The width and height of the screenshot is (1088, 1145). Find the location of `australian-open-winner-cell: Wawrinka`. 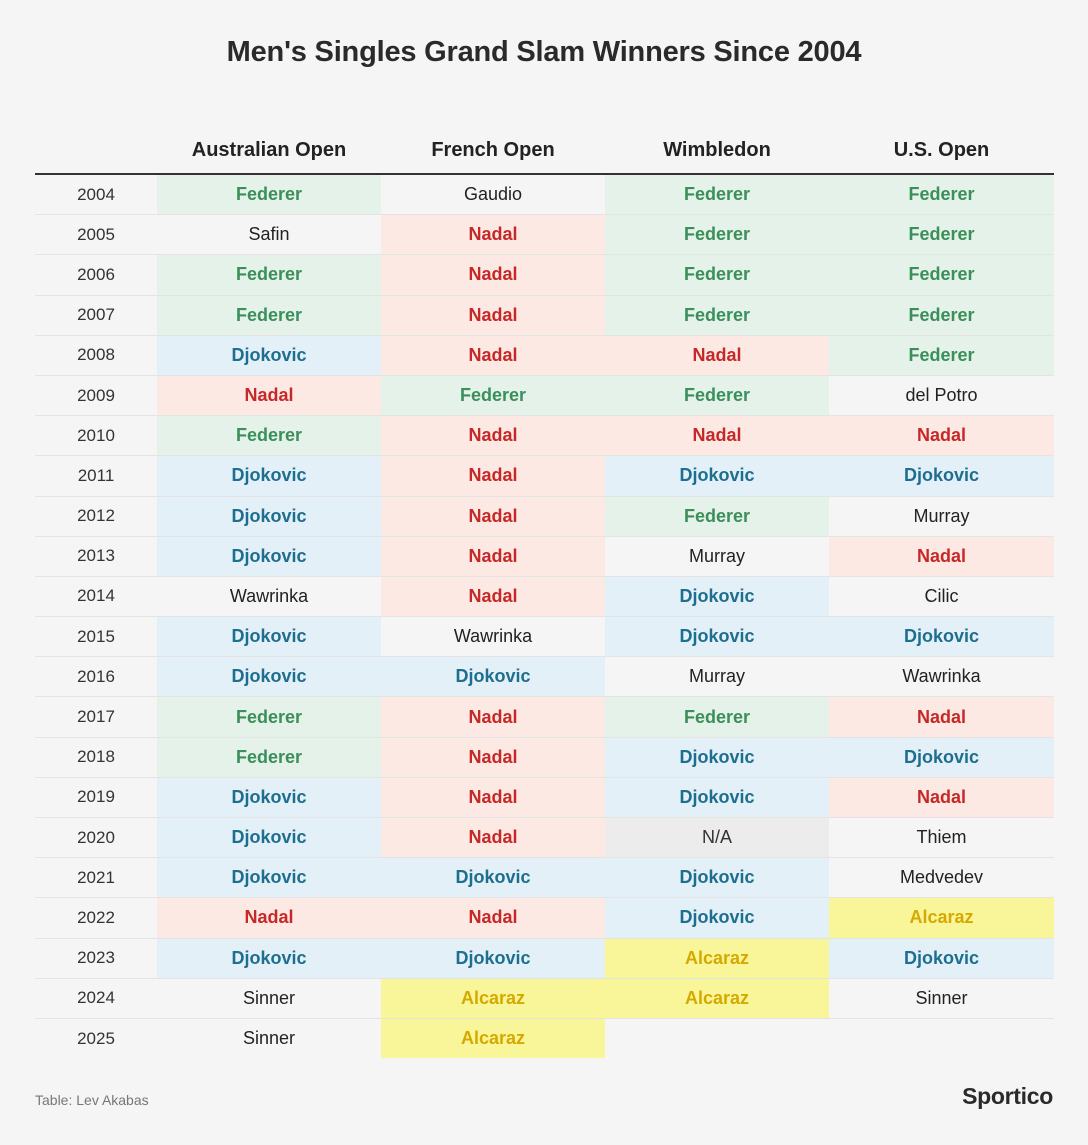

australian-open-winner-cell: Wawrinka is located at coordinates (269, 597).